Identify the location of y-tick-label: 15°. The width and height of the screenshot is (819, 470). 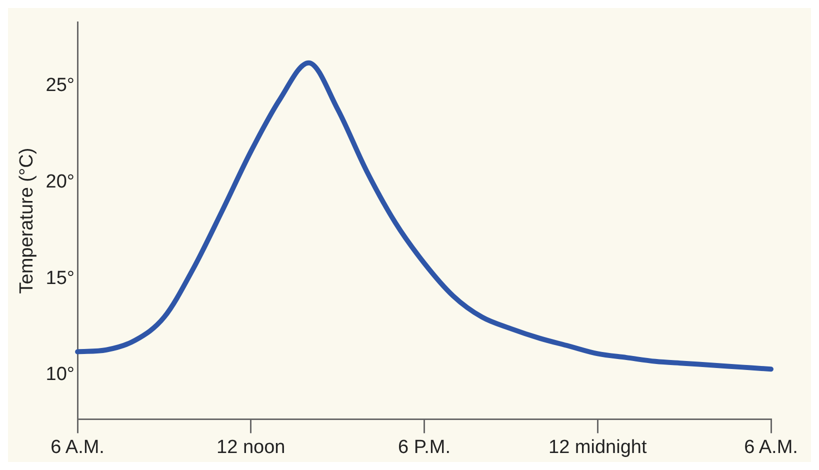
(60, 278).